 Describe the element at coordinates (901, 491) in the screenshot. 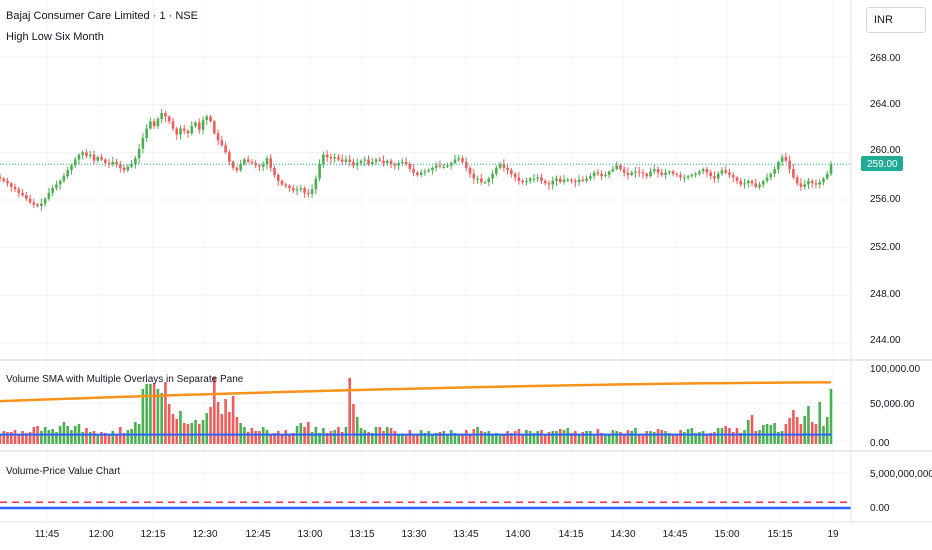

I see `vpv-axis: 5,000,000,000.00 0.00` at that location.